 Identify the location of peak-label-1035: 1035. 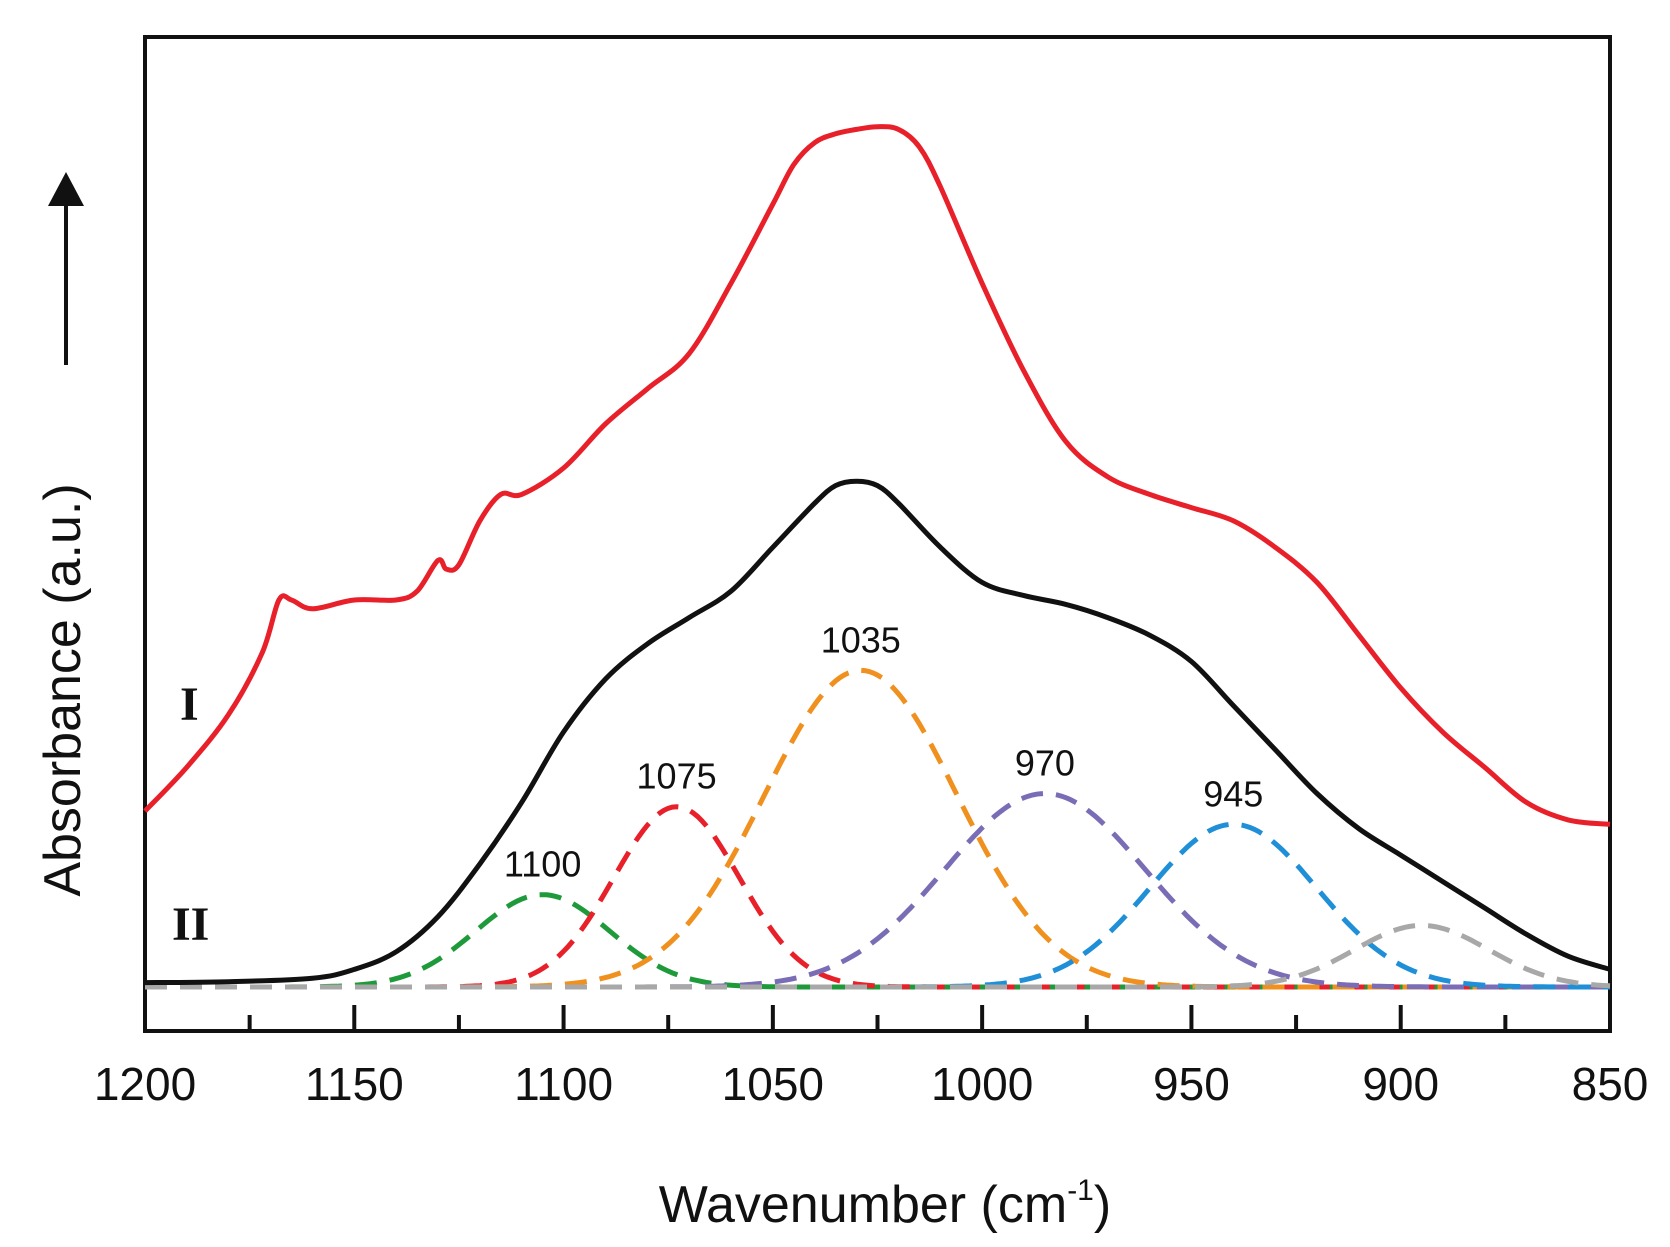
(861, 639).